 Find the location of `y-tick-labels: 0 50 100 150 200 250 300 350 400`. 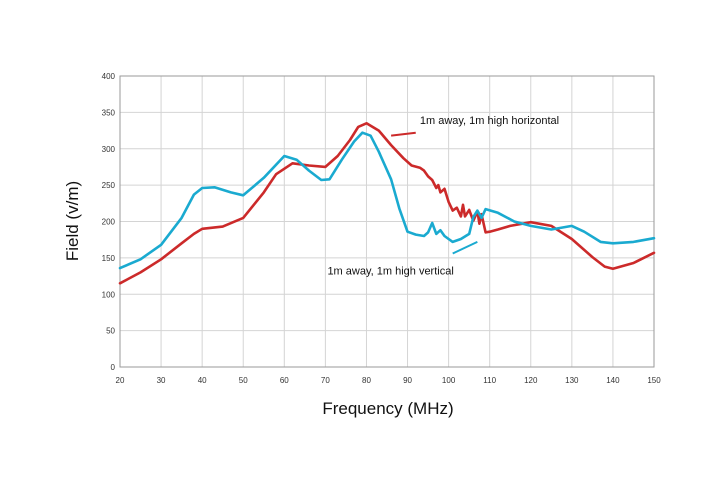

y-tick-labels: 0 50 100 150 200 250 300 350 400 is located at coordinates (109, 222).